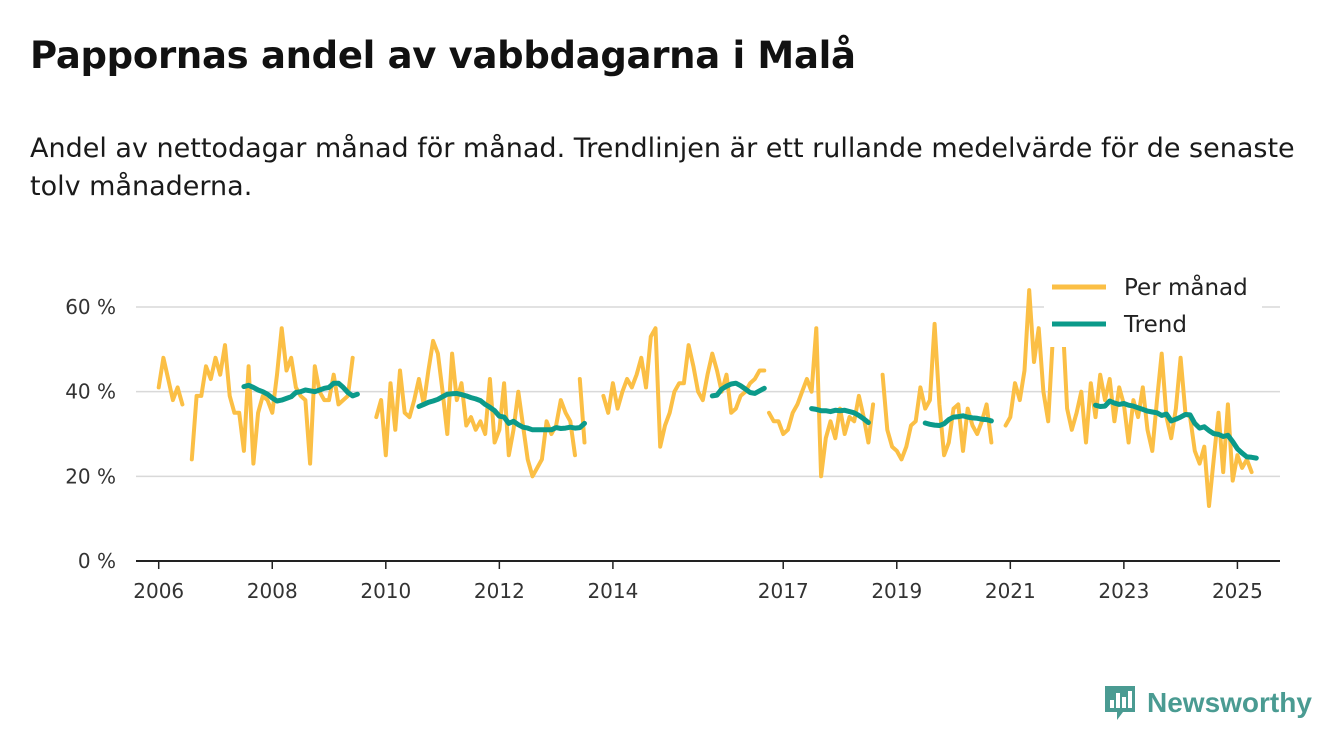 This screenshot has width=1340, height=753. Describe the element at coordinates (896, 591) in the screenshot. I see `x-tick-label: 2019` at that location.